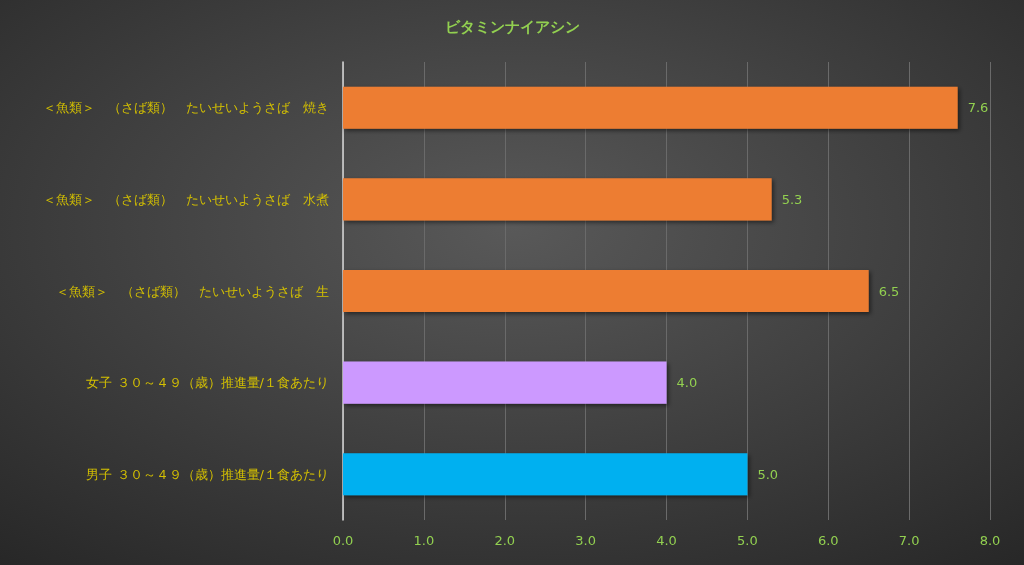 The image size is (1024, 565). Describe the element at coordinates (666, 540) in the screenshot. I see `x-tick-label: 4.0` at that location.